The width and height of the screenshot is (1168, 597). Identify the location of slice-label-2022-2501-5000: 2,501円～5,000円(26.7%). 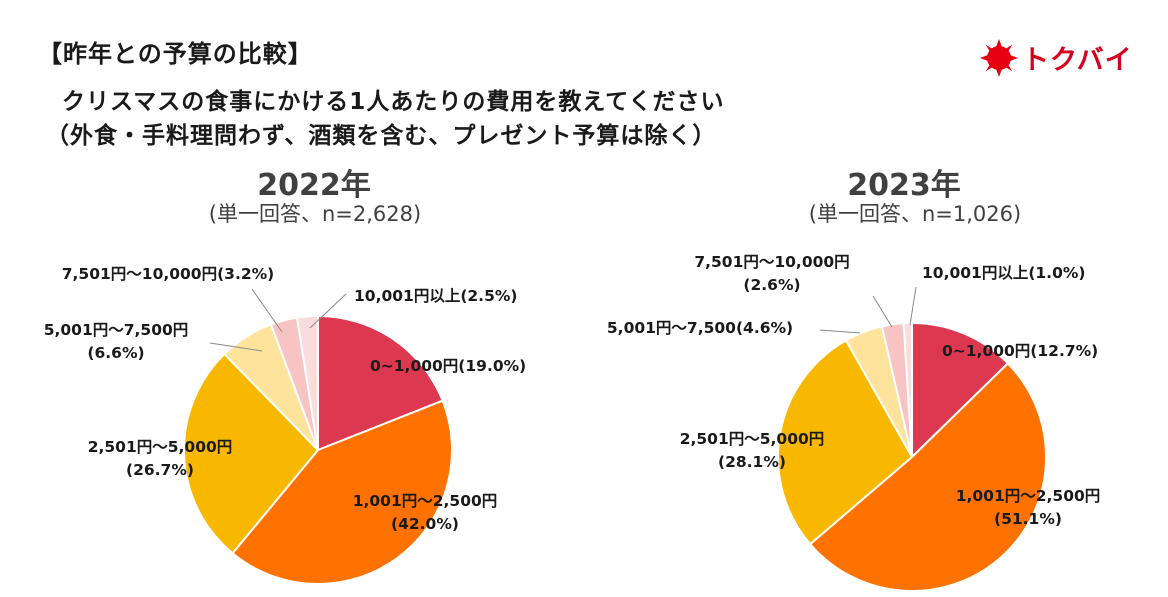
(160, 458).